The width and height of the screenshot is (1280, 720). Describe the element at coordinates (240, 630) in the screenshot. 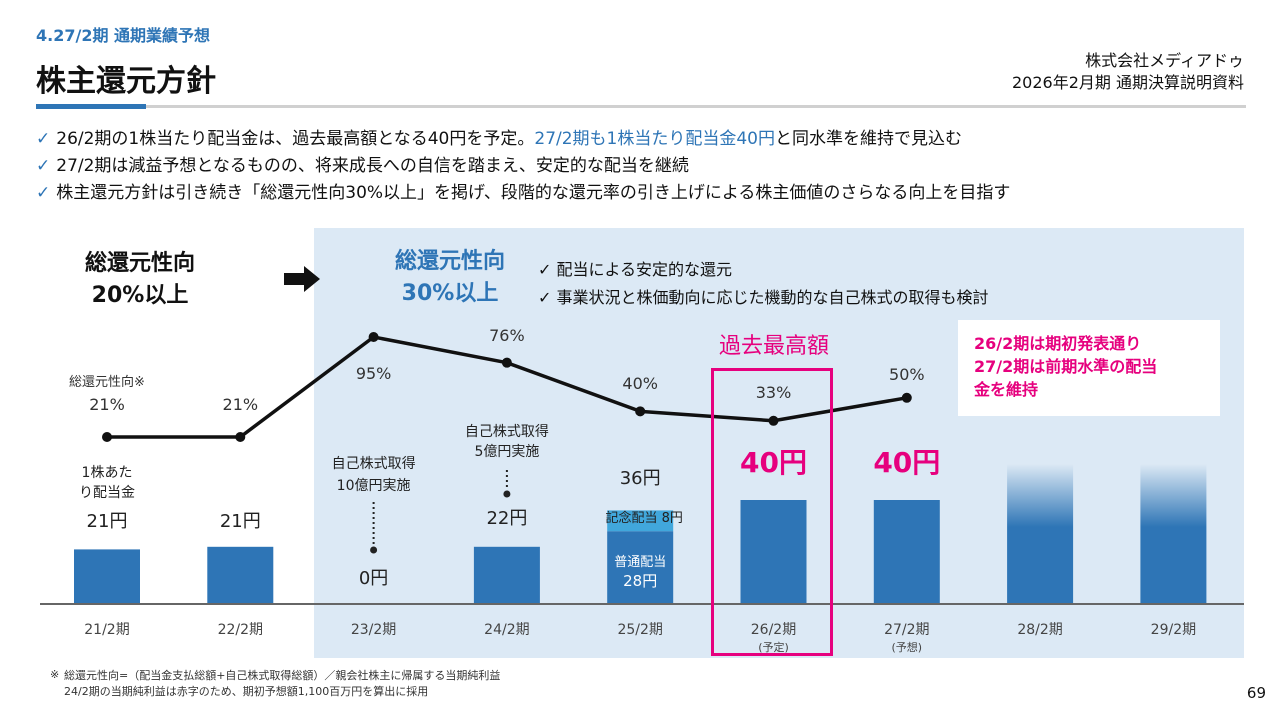

I see `category-label: 22/2期` at that location.